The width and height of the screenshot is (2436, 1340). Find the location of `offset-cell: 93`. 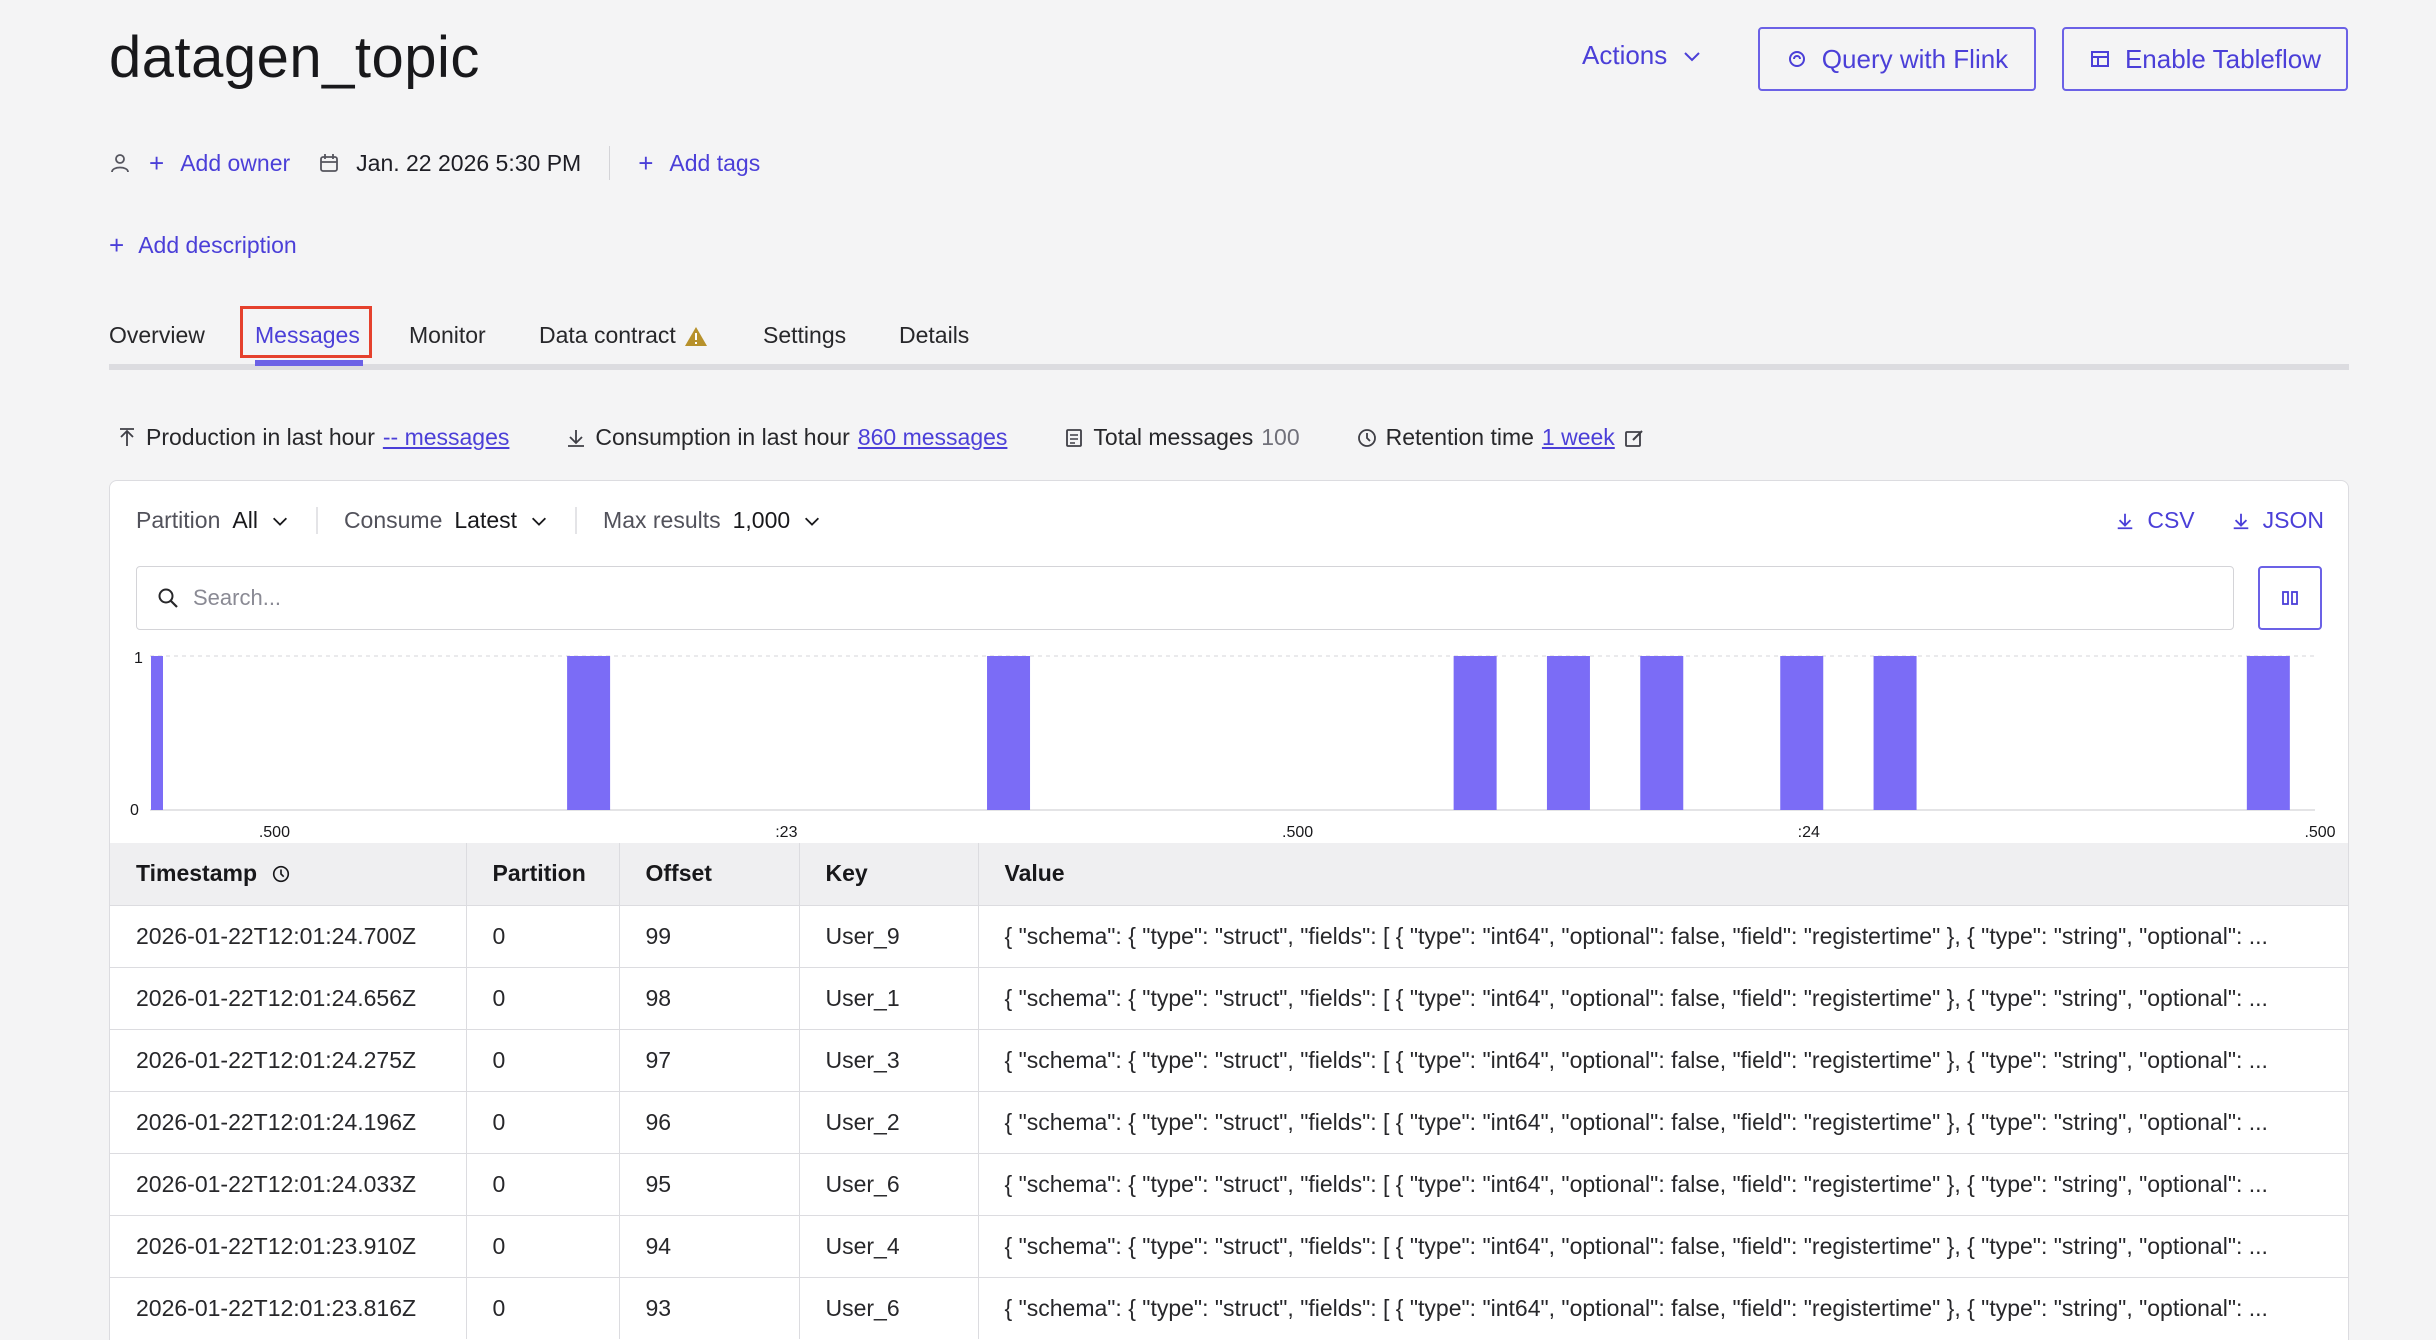

offset-cell: 93 is located at coordinates (709, 1307).